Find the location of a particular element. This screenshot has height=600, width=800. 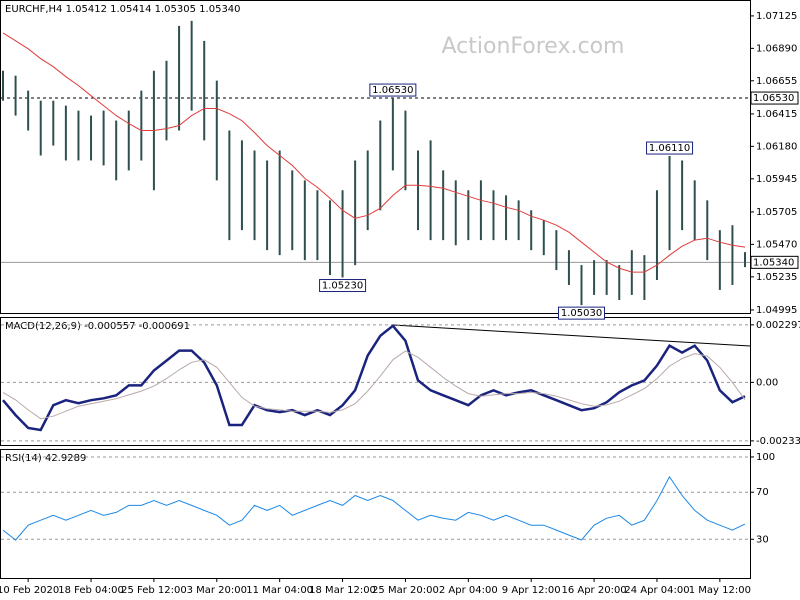

x-tick-label: 10 Feb 2020 is located at coordinates (29, 590).